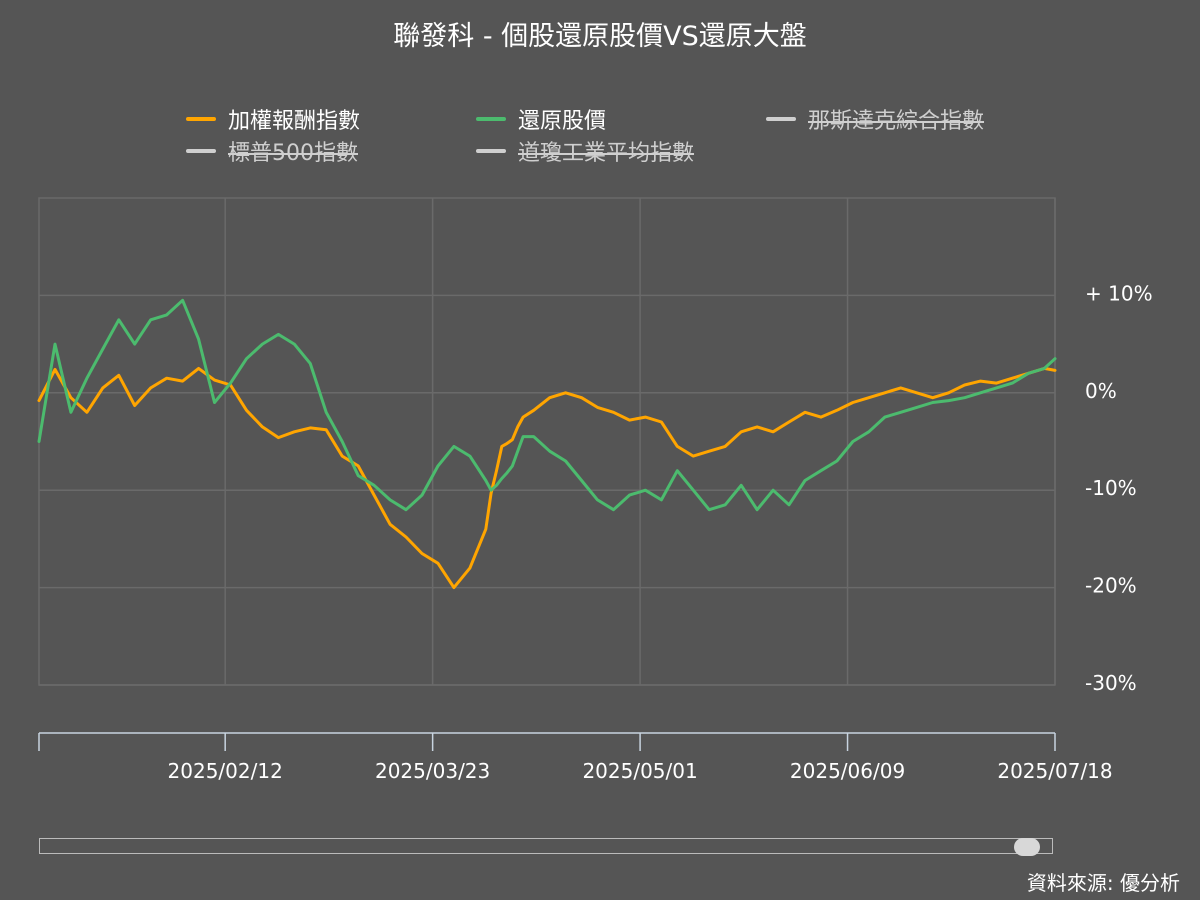 The image size is (1200, 900). Describe the element at coordinates (1119, 293) in the screenshot. I see `y-tick-label: + 10%` at that location.